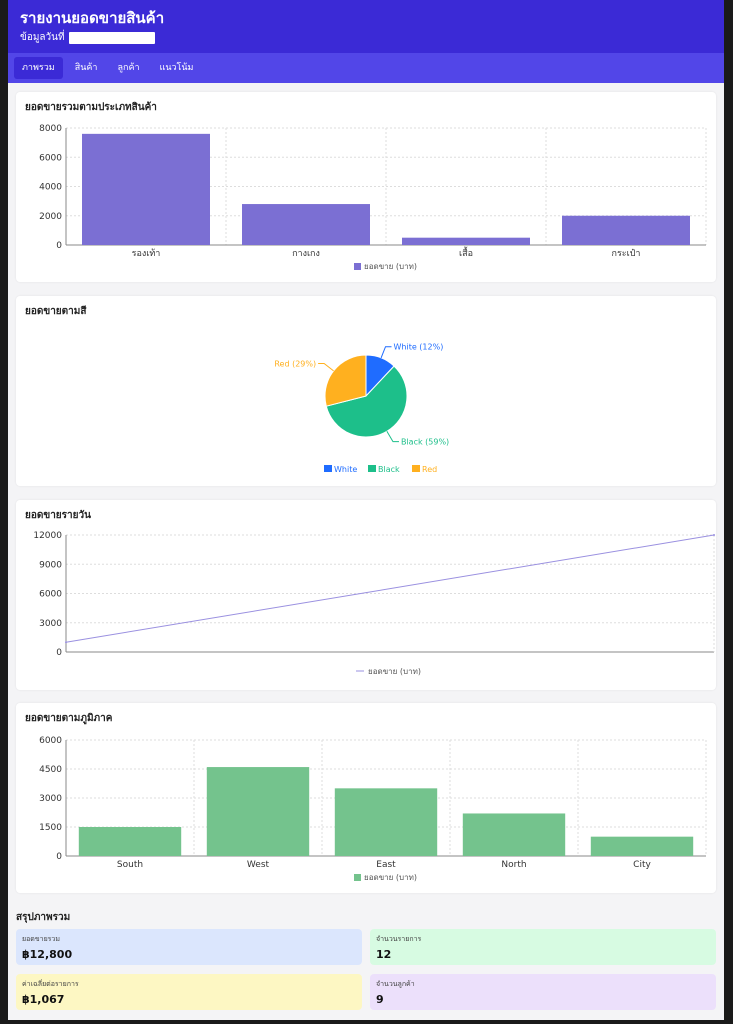 The width and height of the screenshot is (733, 1024). Describe the element at coordinates (258, 865) in the screenshot. I see `x-tick-label: West` at that location.